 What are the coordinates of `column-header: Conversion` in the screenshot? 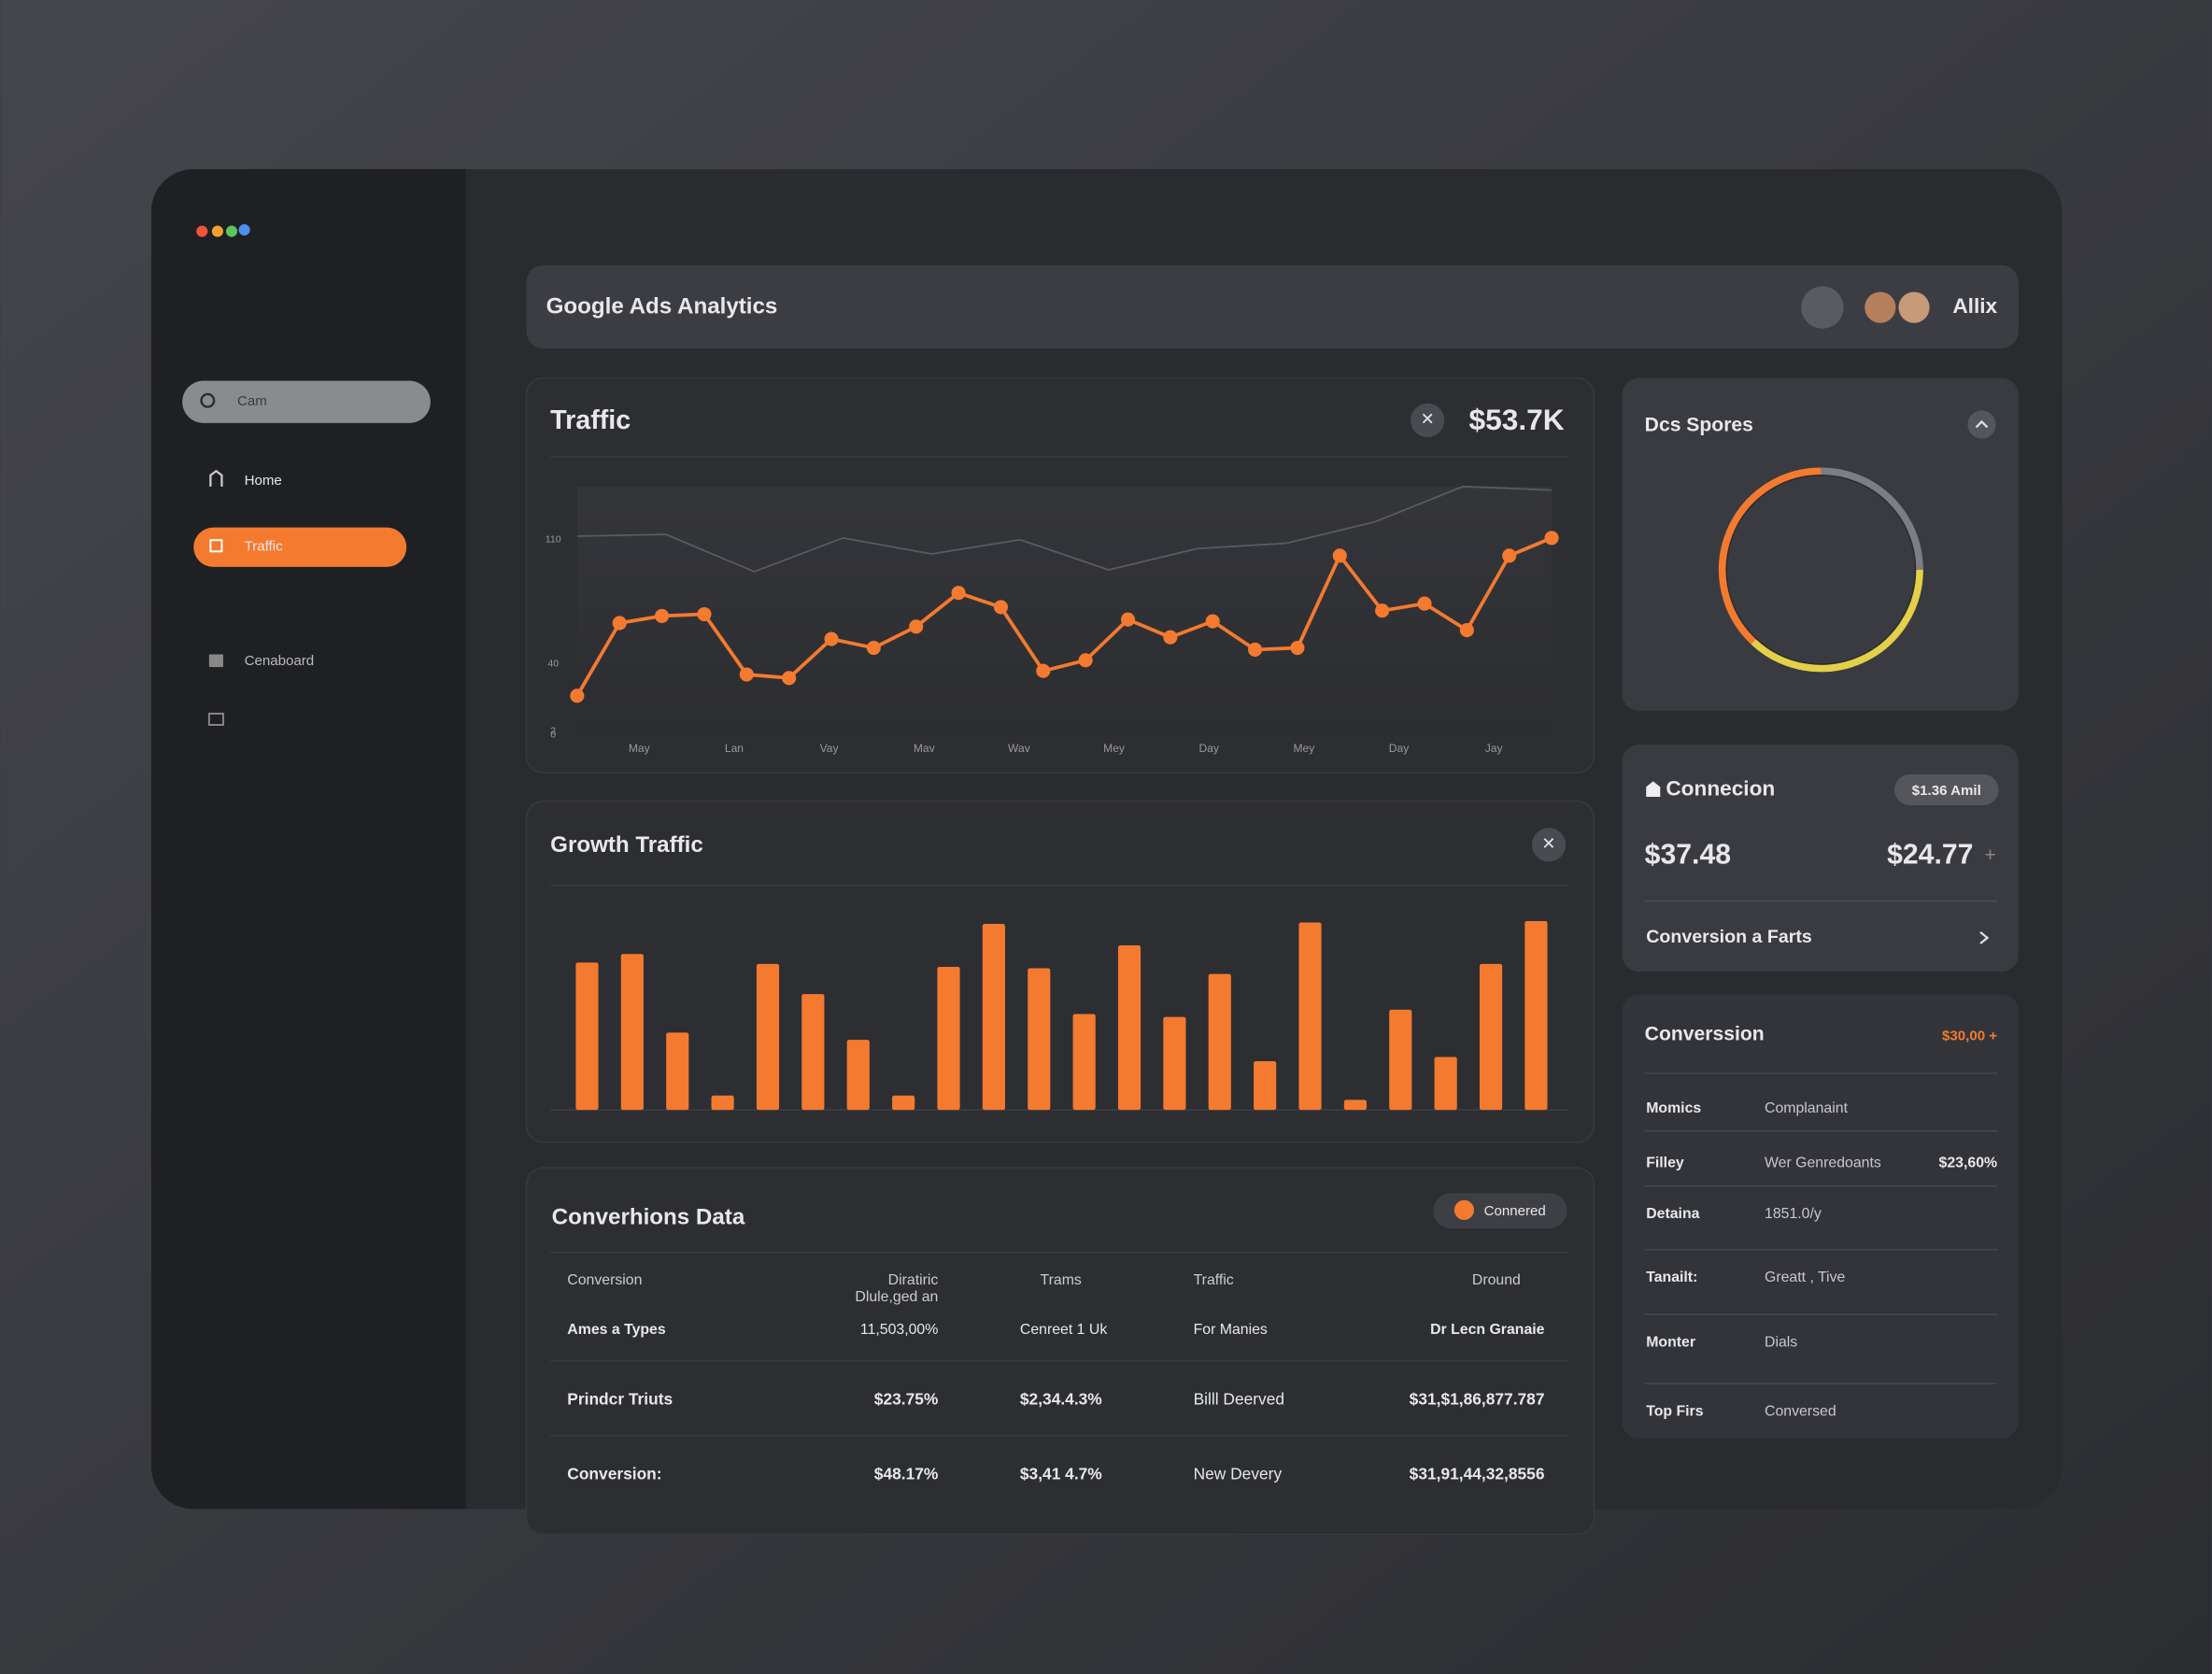 It's located at (604, 1280).